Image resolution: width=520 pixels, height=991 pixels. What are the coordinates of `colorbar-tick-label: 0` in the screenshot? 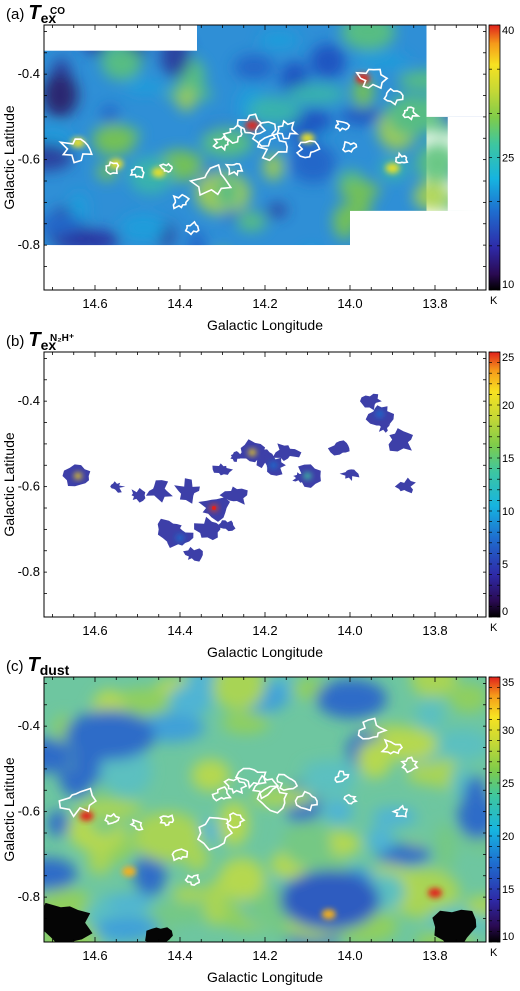 It's located at (505, 612).